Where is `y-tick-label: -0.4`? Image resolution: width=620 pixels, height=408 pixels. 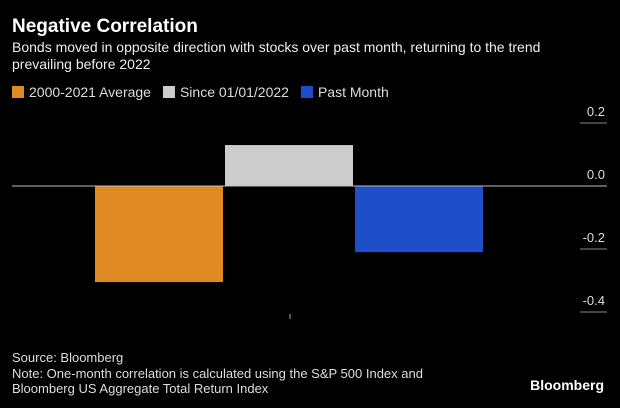 y-tick-label: -0.4 is located at coordinates (594, 300).